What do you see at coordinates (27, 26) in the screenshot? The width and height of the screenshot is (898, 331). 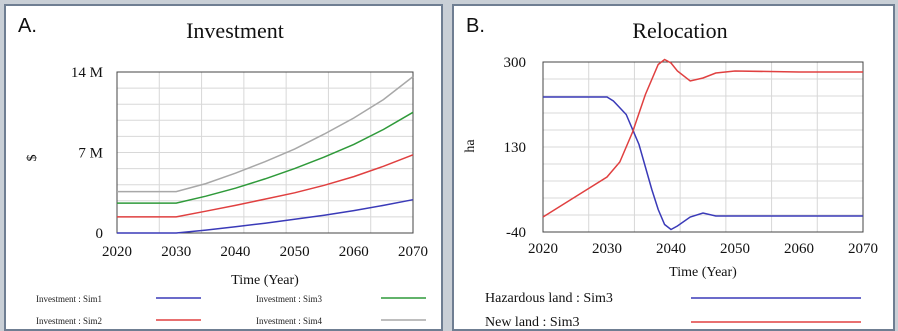 I see `panel-letter: A.` at bounding box center [27, 26].